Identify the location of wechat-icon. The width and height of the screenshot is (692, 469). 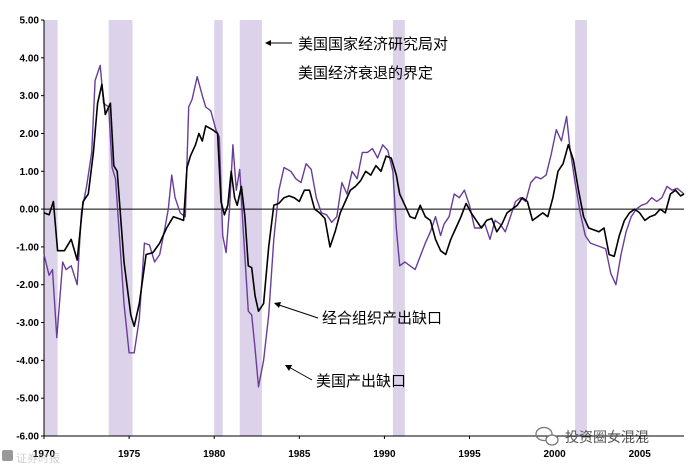
(547, 436).